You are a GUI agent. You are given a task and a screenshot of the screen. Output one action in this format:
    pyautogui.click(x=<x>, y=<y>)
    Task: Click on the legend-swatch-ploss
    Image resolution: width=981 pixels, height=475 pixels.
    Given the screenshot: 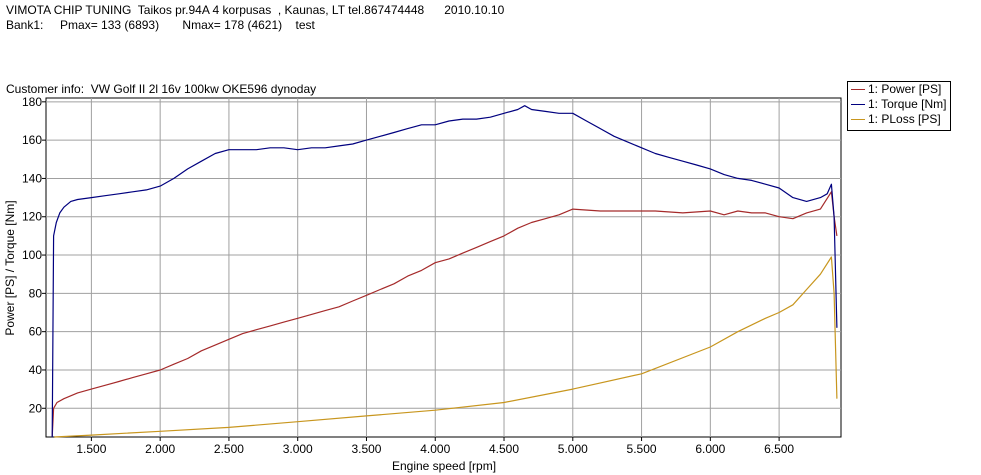 What is the action you would take?
    pyautogui.click(x=858, y=119)
    